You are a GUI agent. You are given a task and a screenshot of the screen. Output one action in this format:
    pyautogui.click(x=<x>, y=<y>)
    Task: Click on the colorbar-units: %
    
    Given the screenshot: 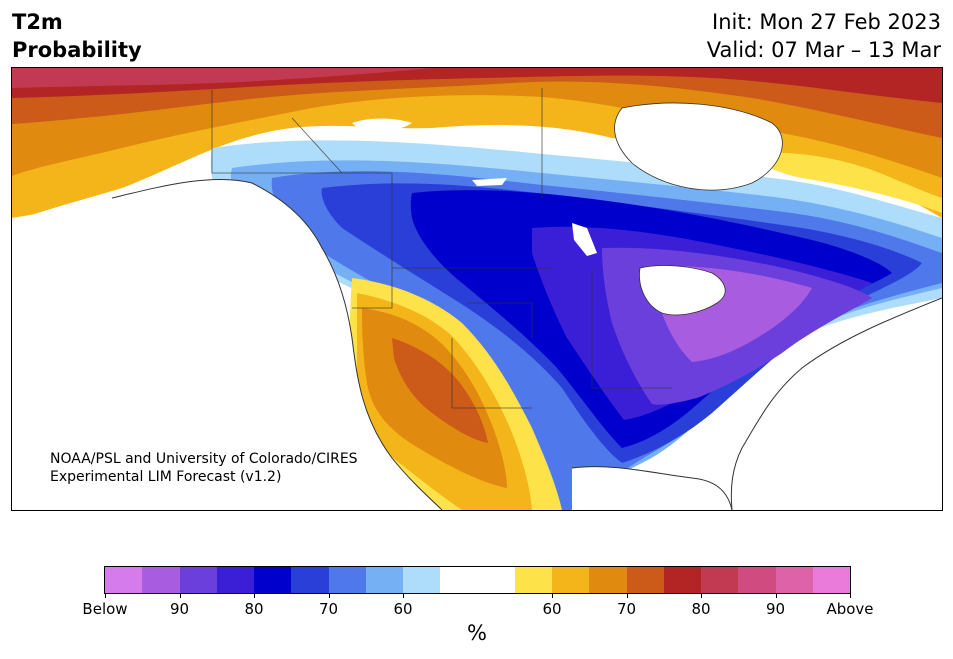 What is the action you would take?
    pyautogui.click(x=477, y=633)
    